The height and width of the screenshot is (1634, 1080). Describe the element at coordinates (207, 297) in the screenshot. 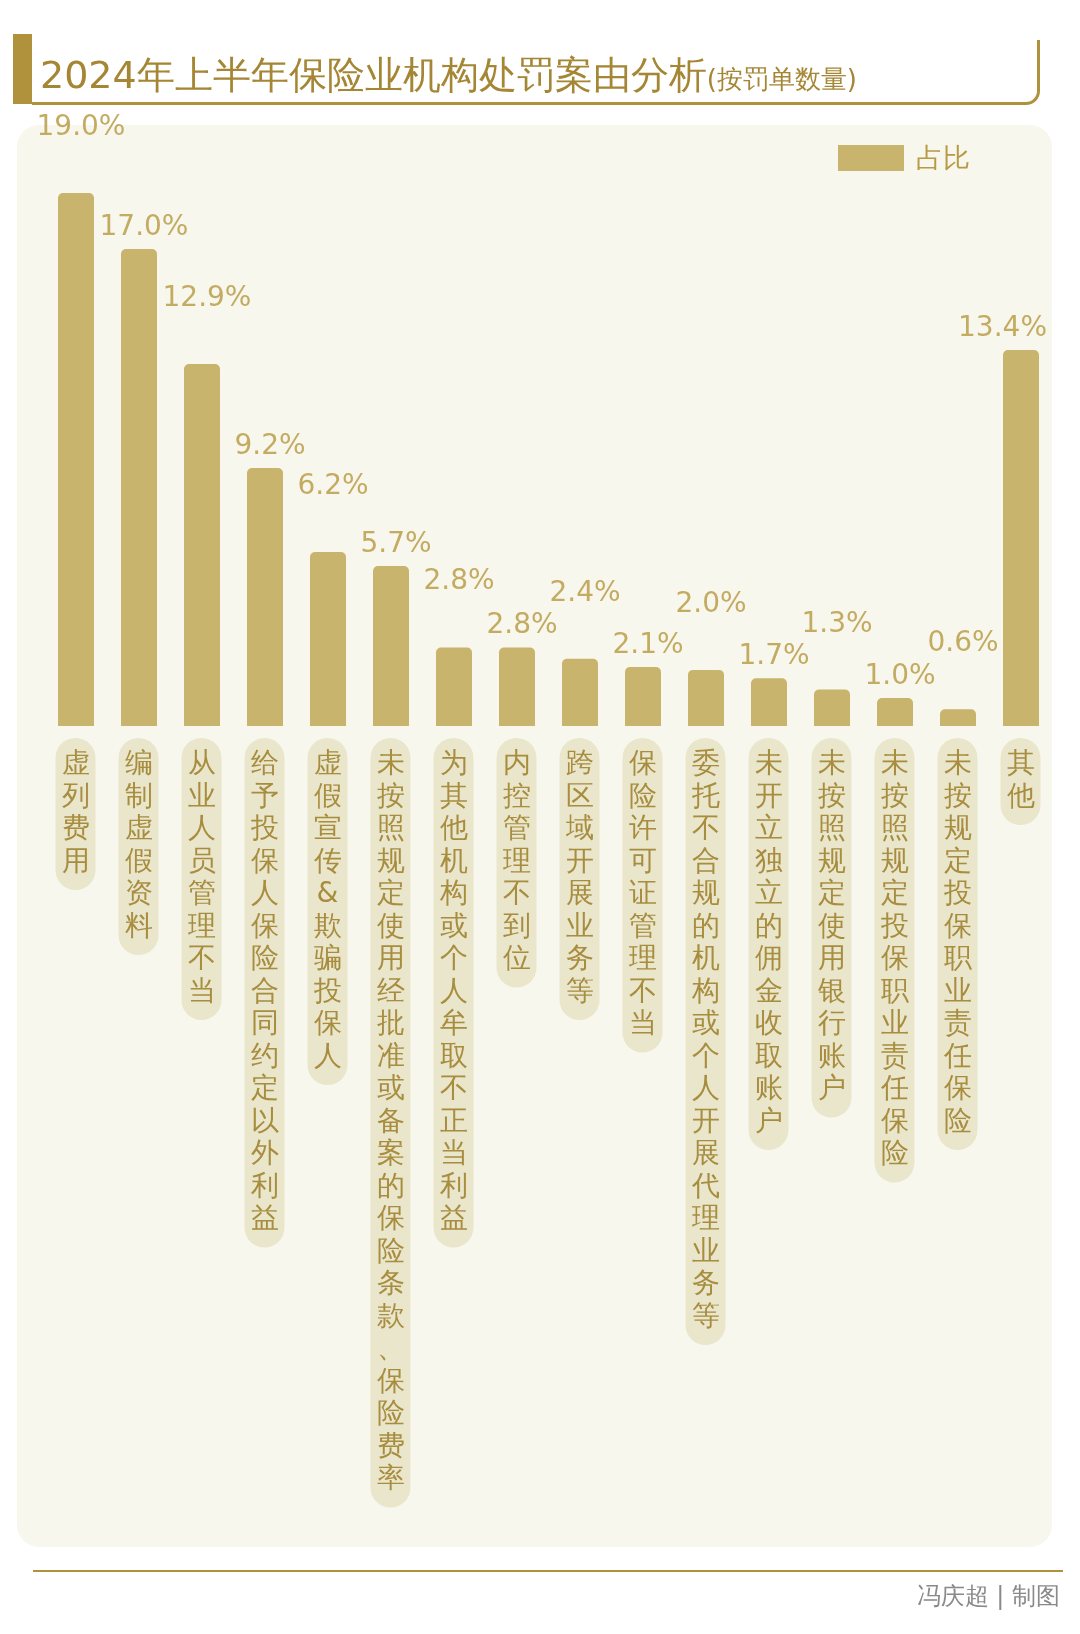

I see `data-label: 12.9%` at that location.